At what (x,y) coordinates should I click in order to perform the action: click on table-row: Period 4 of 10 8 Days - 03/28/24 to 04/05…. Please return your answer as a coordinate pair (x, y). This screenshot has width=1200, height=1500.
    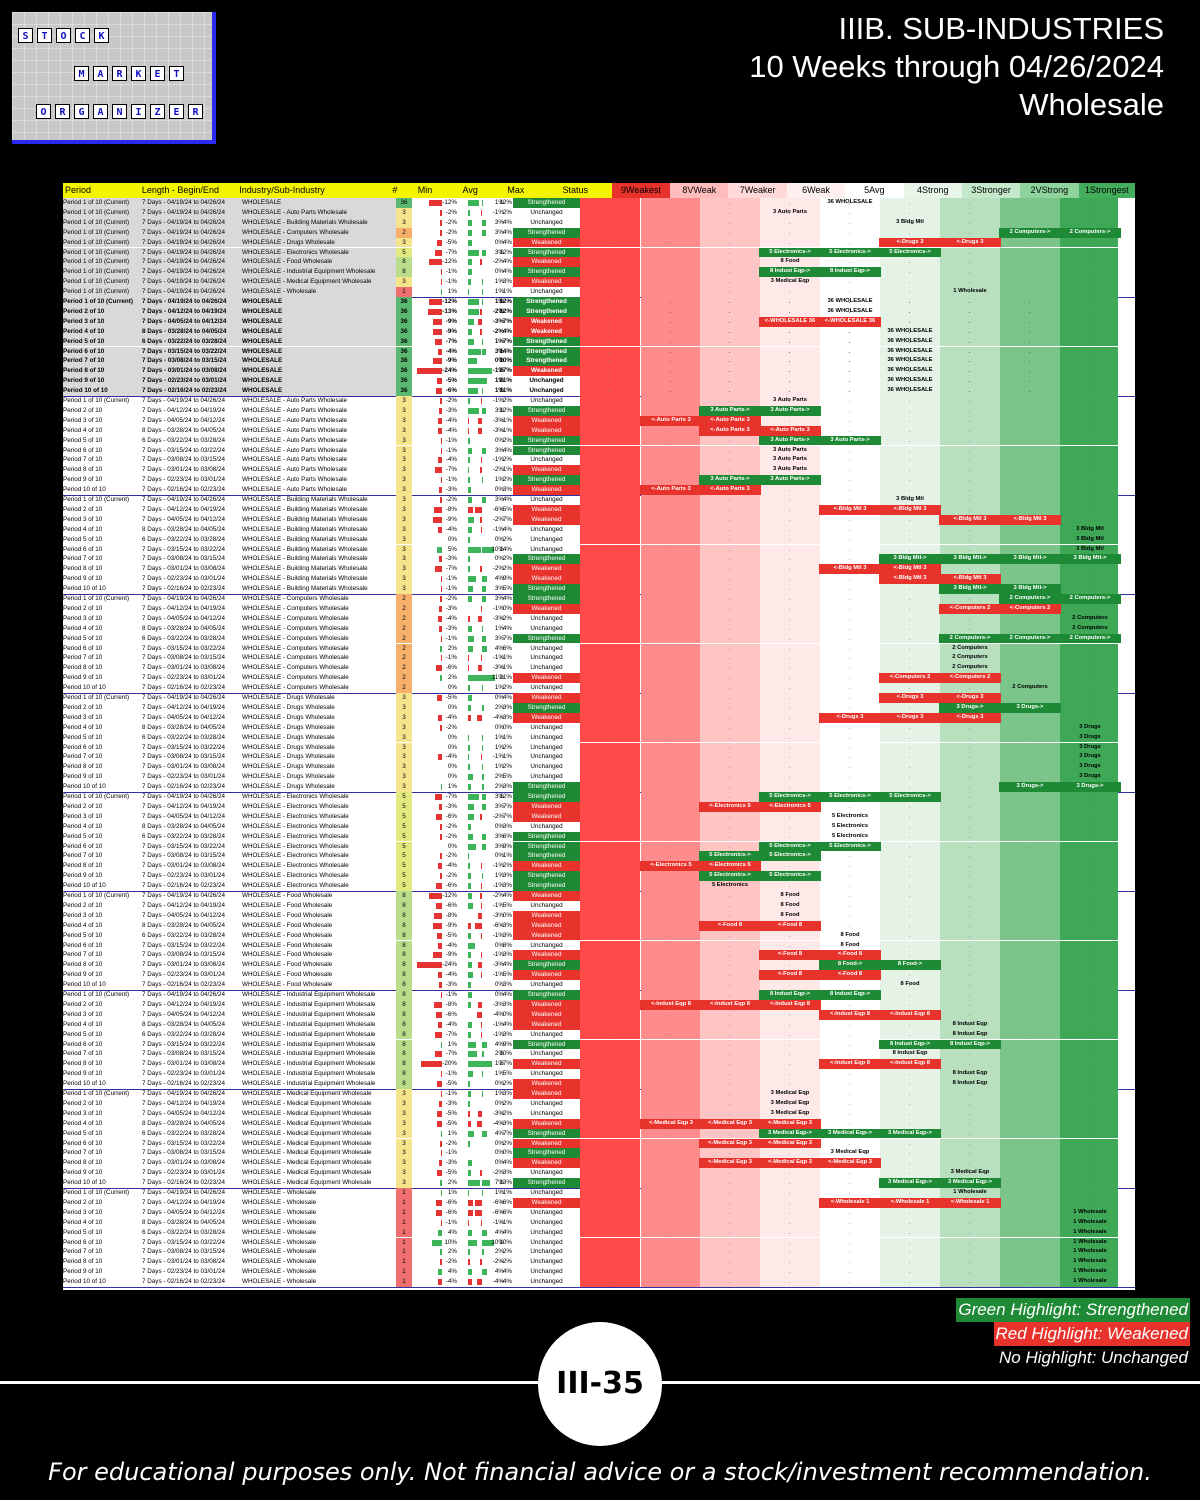
    Looking at the image, I should click on (599, 529).